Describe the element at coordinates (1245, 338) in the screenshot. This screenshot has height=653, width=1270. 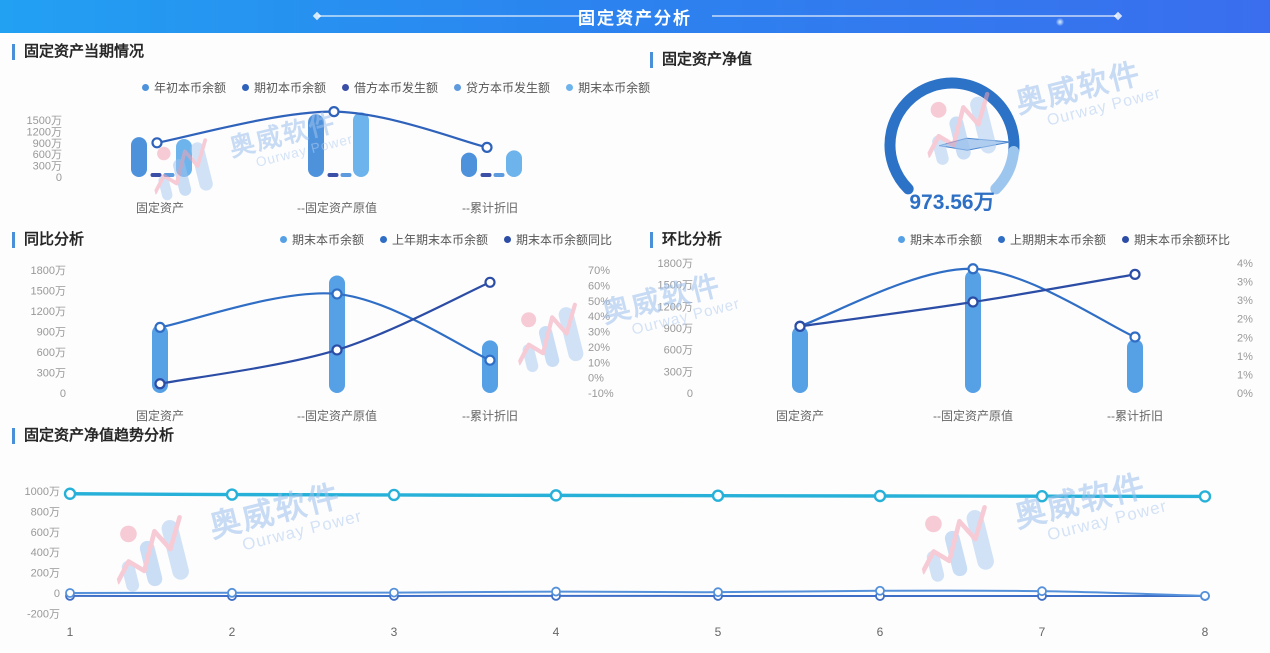
I see `axis-tick-label: 2%` at that location.